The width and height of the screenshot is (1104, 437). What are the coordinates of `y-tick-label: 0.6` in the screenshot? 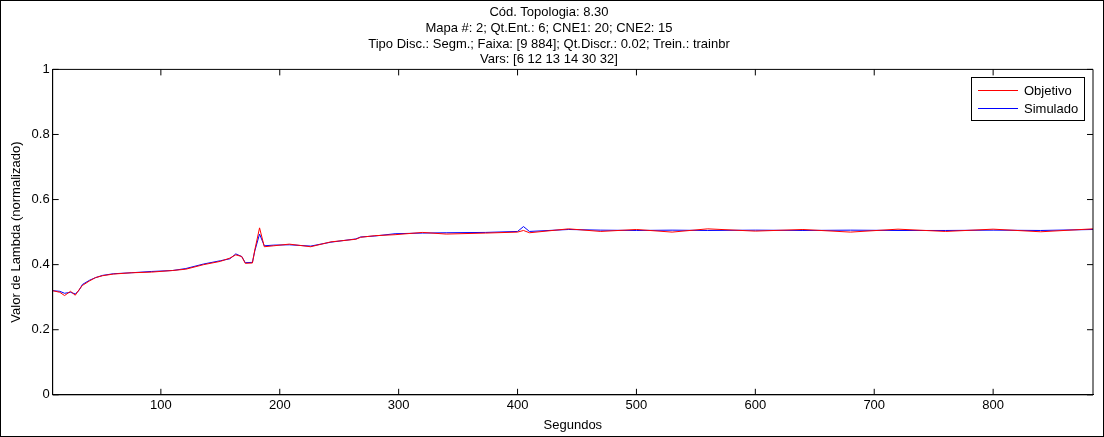 It's located at (40, 199).